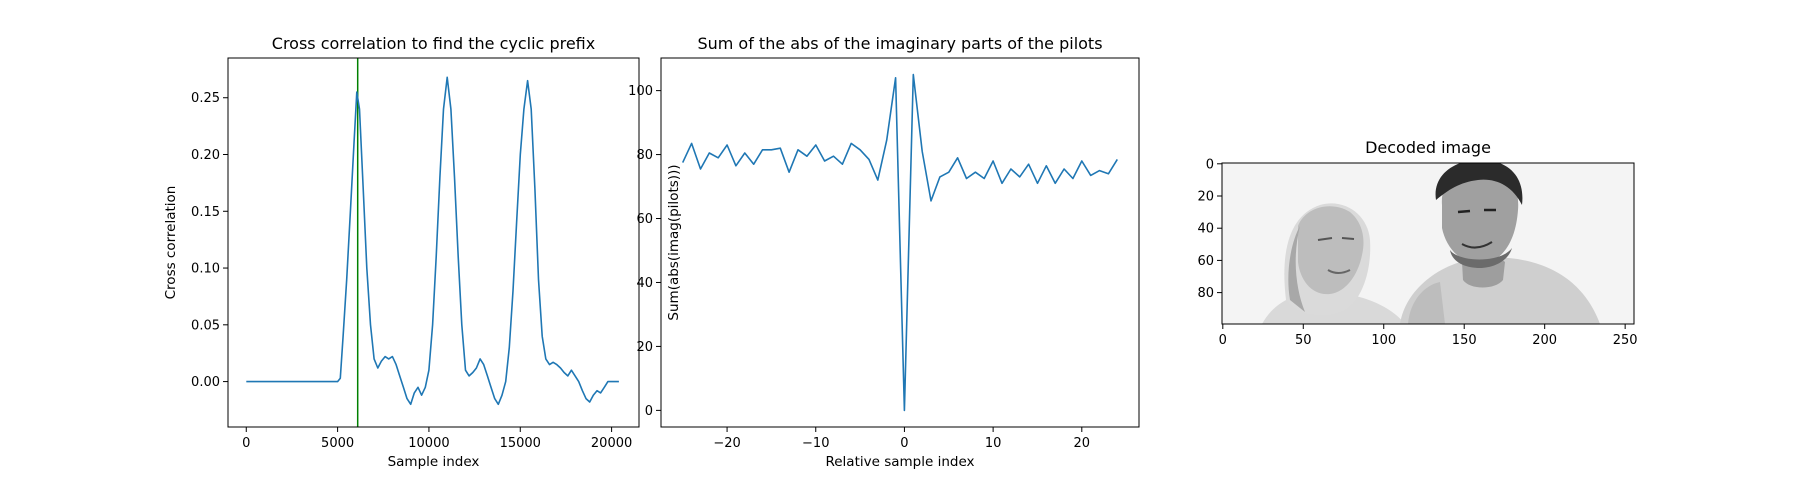 The image size is (1813, 480). What do you see at coordinates (1500, 243) in the screenshot?
I see `man-figure` at bounding box center [1500, 243].